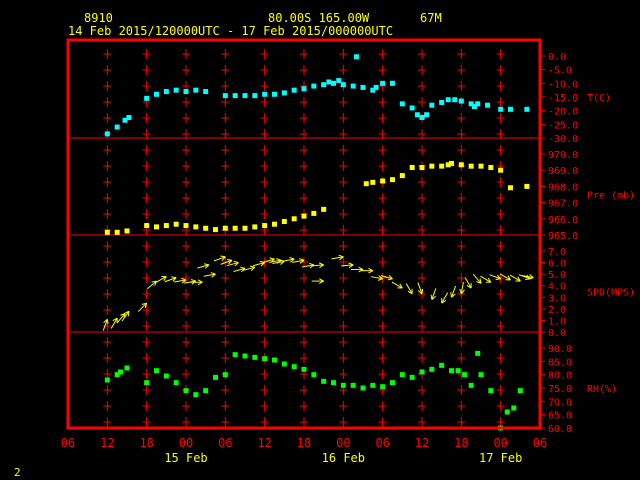  What do you see at coordinates (563, 236) in the screenshot?
I see `pressure-y-tick-label: 965.0` at bounding box center [563, 236].